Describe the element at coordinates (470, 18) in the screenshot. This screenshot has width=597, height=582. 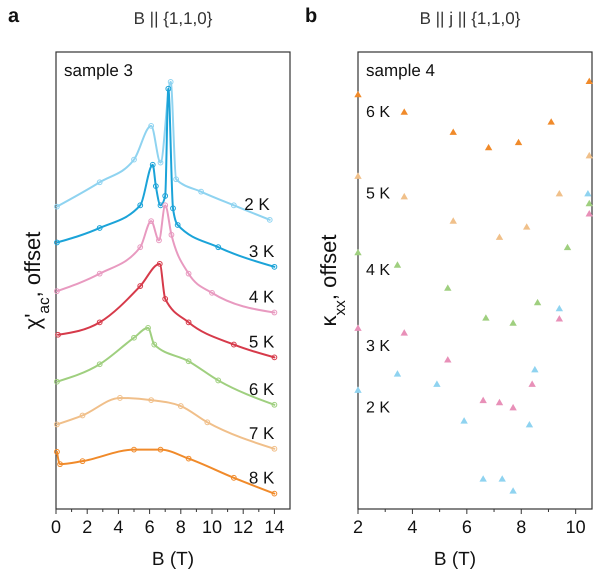
I see `chart-title: B || j || {1,1,0}` at that location.